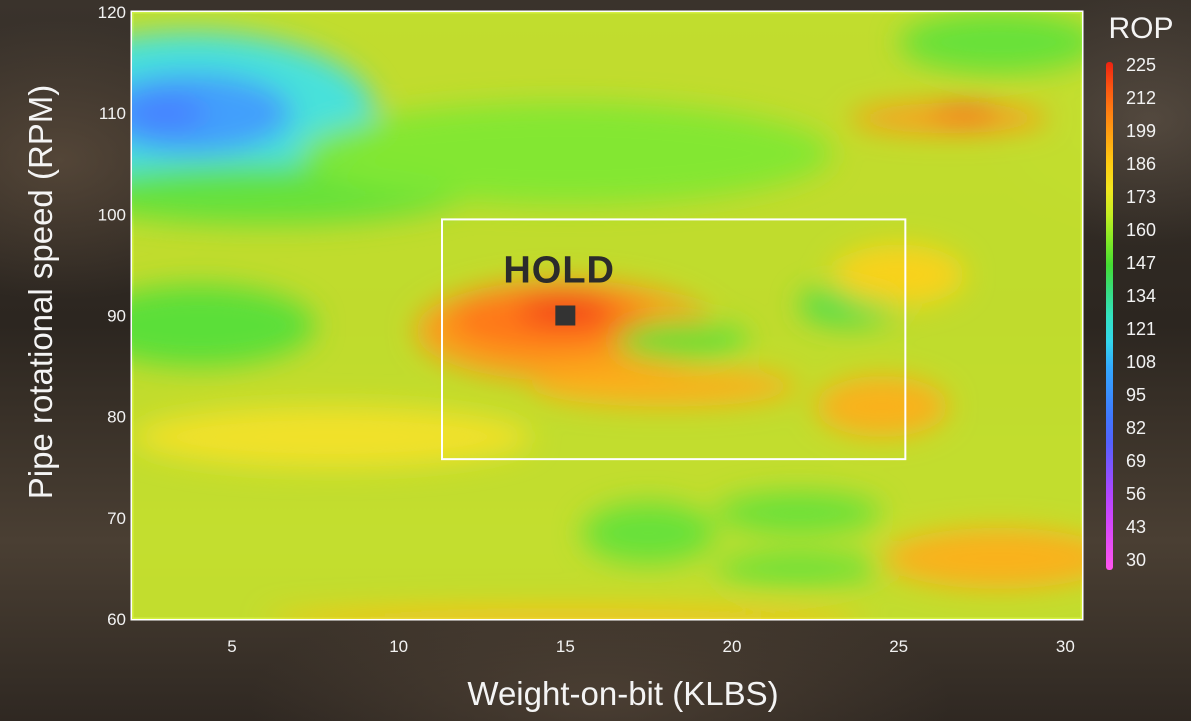 This screenshot has width=1191, height=721. What do you see at coordinates (40, 292) in the screenshot?
I see `y-axis-label: Pipe rotational speed (RPM)` at bounding box center [40, 292].